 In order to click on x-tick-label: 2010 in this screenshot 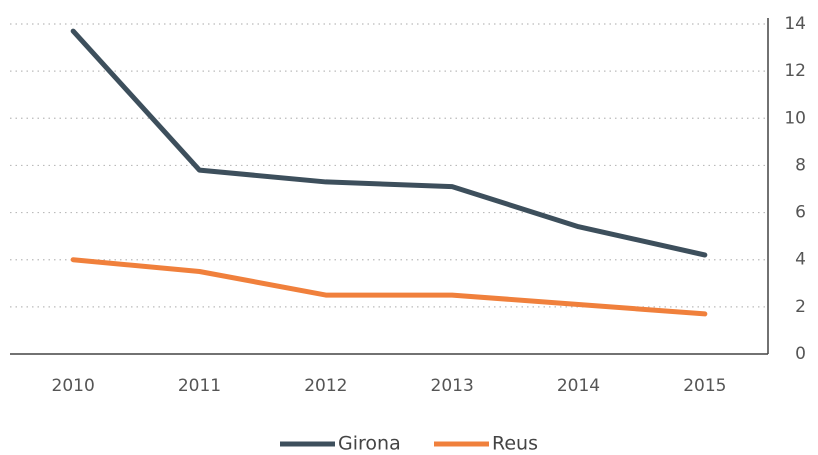, I will do `click(73, 386)`.